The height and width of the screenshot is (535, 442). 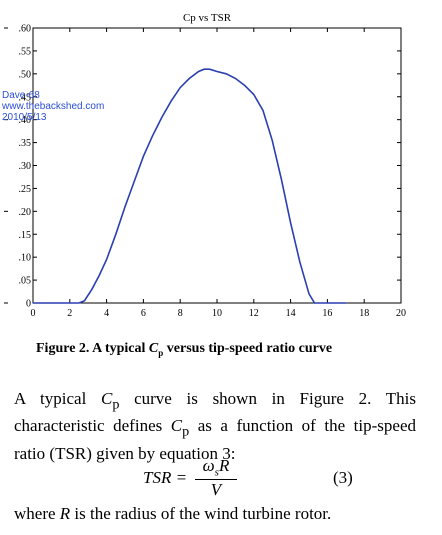 I want to click on y-tick-label: .40, so click(x=25, y=120).